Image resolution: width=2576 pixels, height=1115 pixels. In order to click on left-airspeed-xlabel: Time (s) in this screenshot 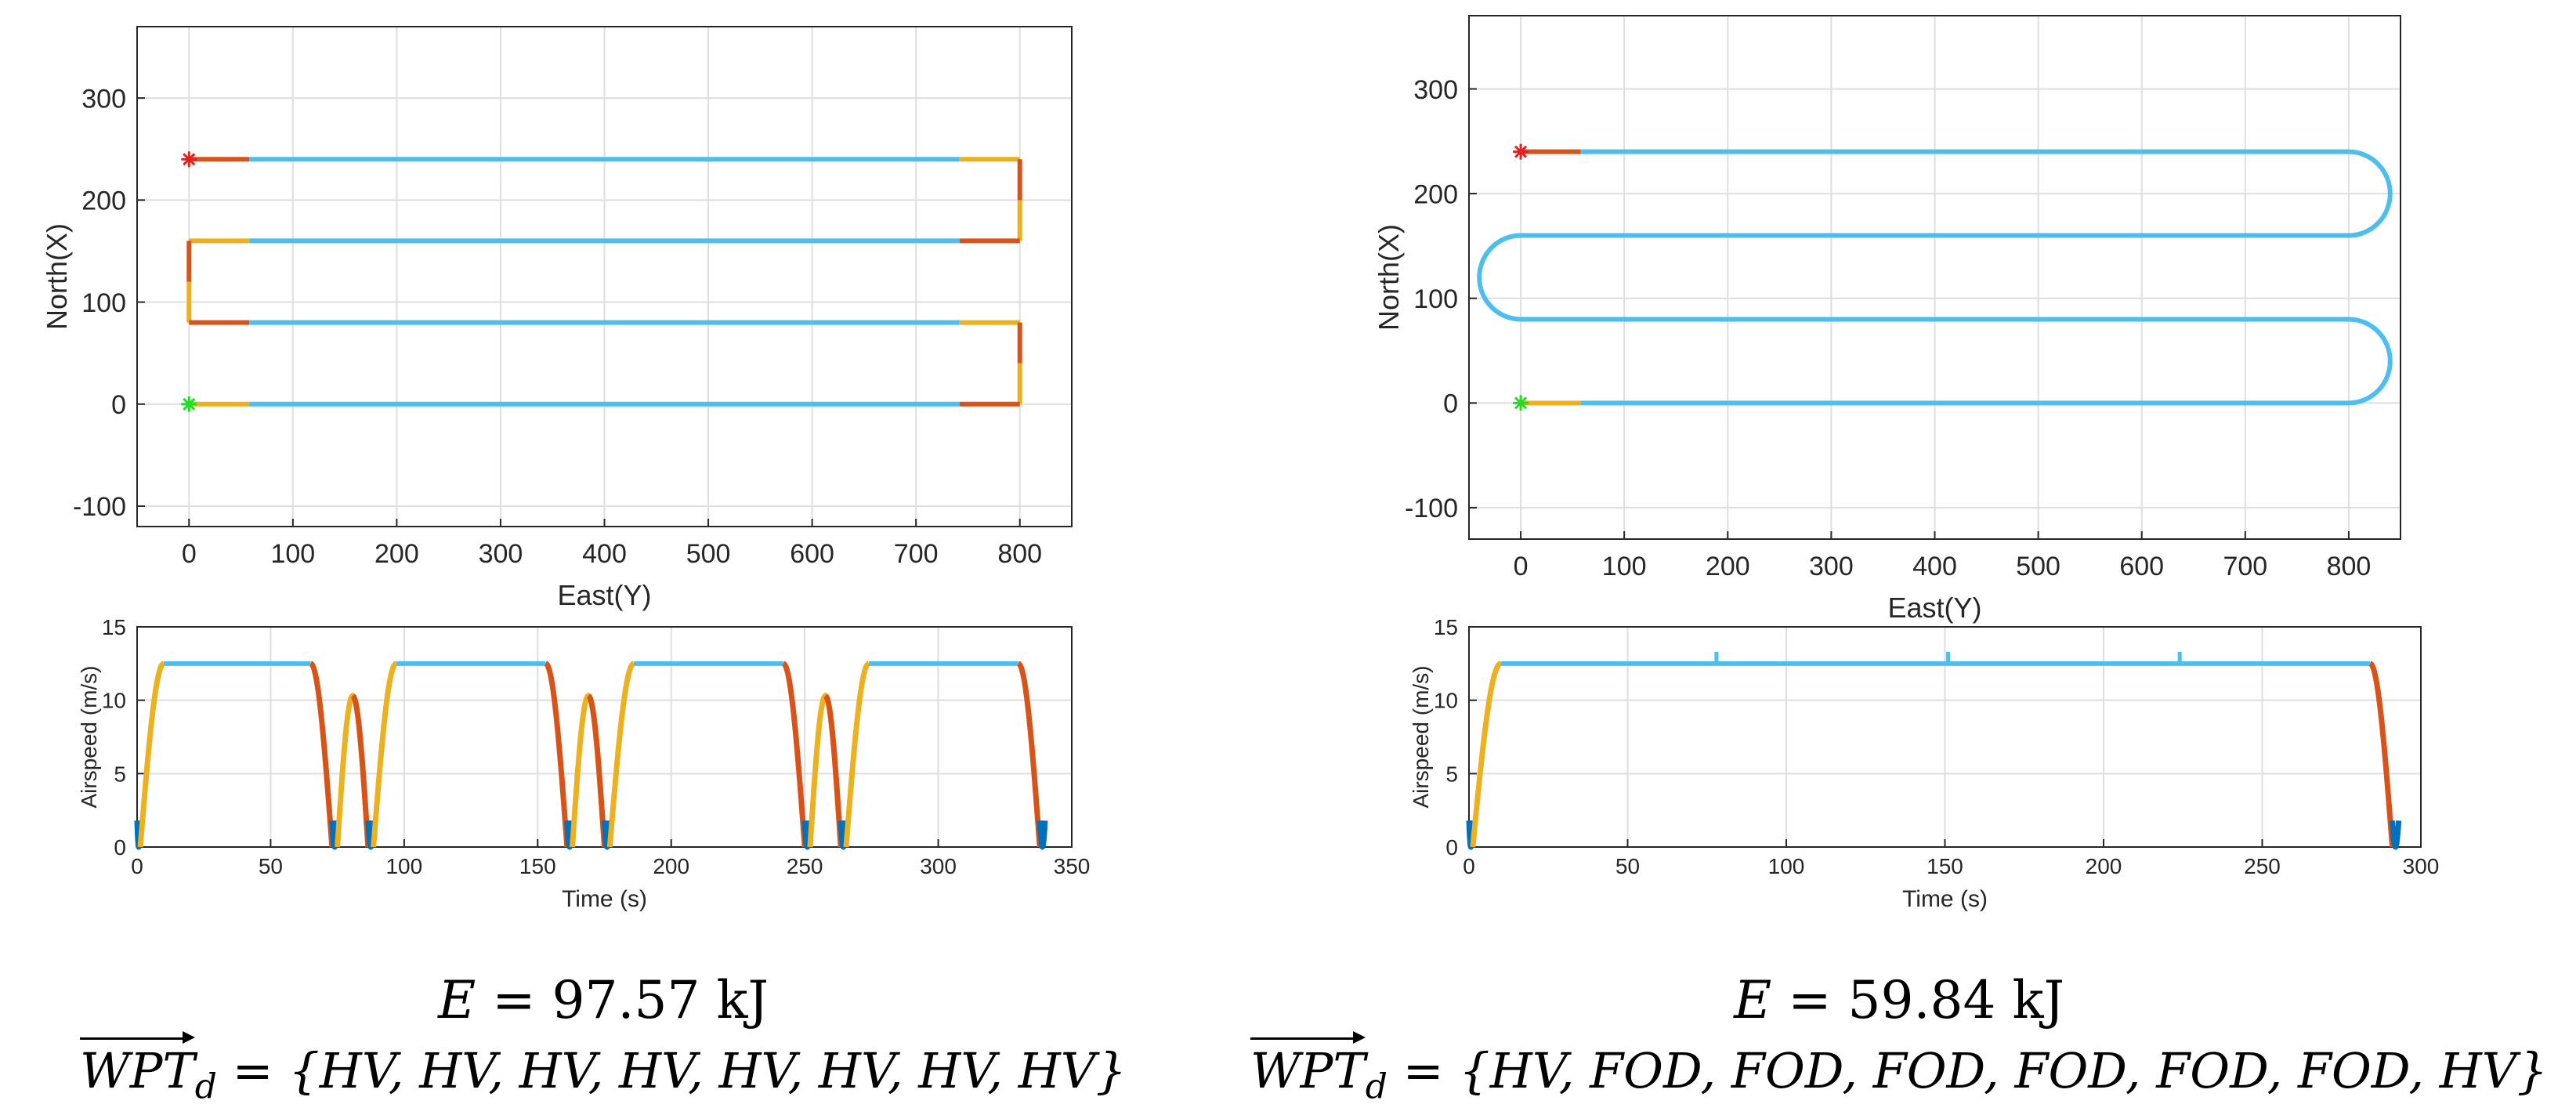, I will do `click(604, 899)`.